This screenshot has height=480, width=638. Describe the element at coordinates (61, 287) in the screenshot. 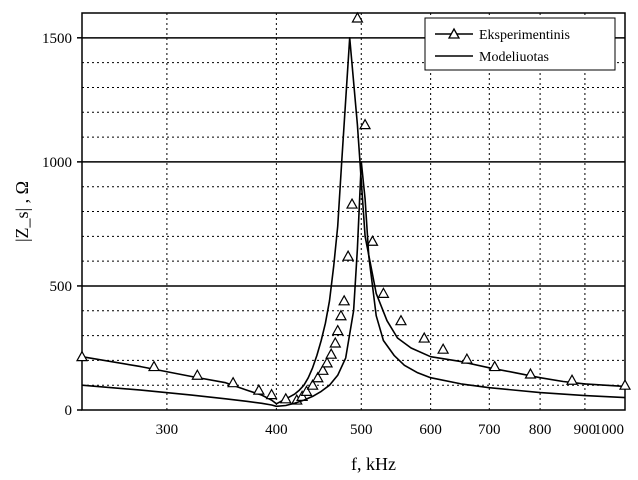

I see `y-tick-label: 500` at that location.